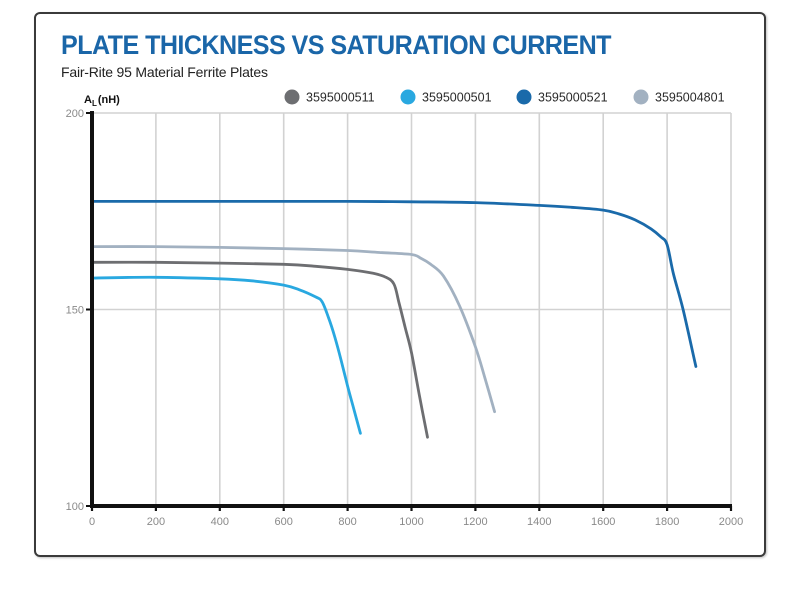  Describe the element at coordinates (347, 522) in the screenshot. I see `x-tick-label: 800` at that location.